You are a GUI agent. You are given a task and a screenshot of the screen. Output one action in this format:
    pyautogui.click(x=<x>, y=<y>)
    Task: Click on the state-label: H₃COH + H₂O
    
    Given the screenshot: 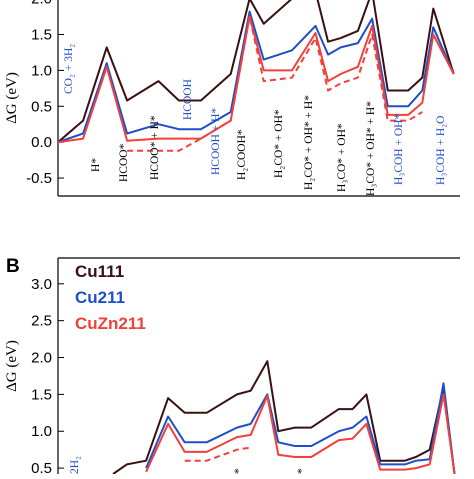 What is the action you would take?
    pyautogui.click(x=441, y=150)
    